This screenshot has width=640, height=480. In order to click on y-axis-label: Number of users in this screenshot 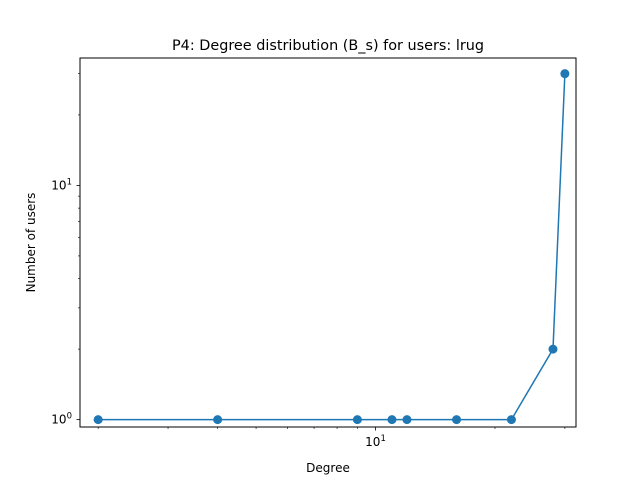, I will do `click(31, 243)`.